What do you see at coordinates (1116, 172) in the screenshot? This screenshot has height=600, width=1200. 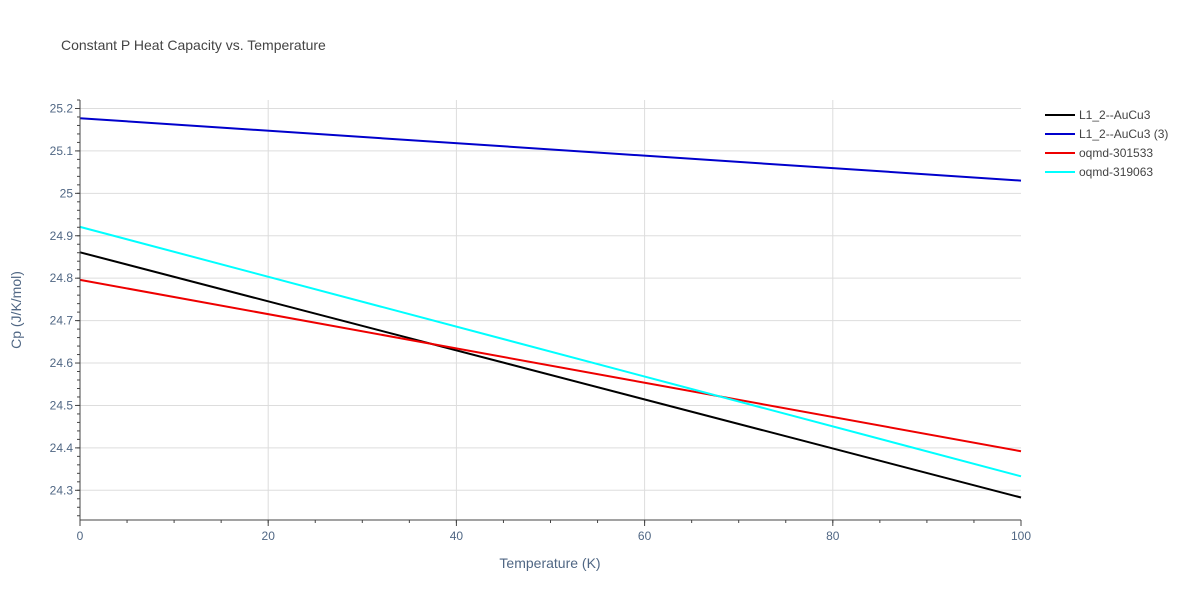 I see `legend-label: oqmd-319063` at bounding box center [1116, 172].